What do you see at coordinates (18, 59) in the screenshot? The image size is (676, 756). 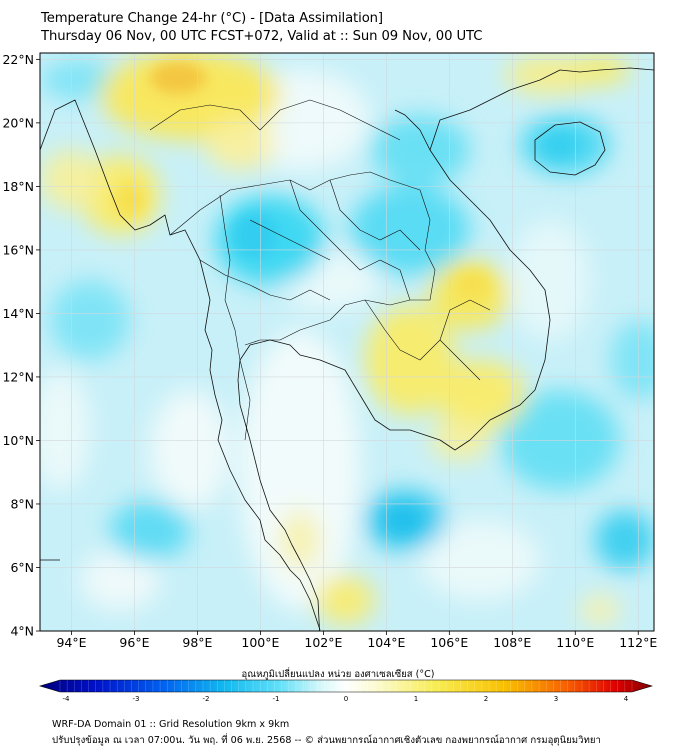 I see `lat-tick-label: 22°N` at bounding box center [18, 59].